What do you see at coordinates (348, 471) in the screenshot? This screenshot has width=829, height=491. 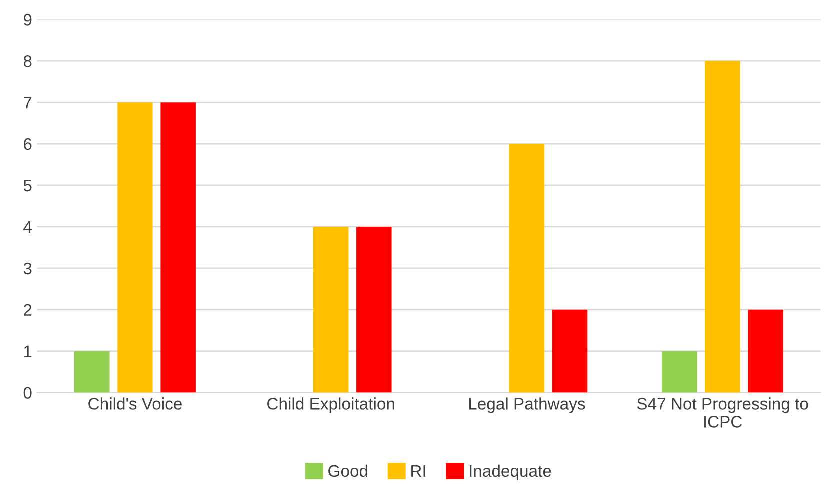 I see `legend-label: Good` at bounding box center [348, 471].